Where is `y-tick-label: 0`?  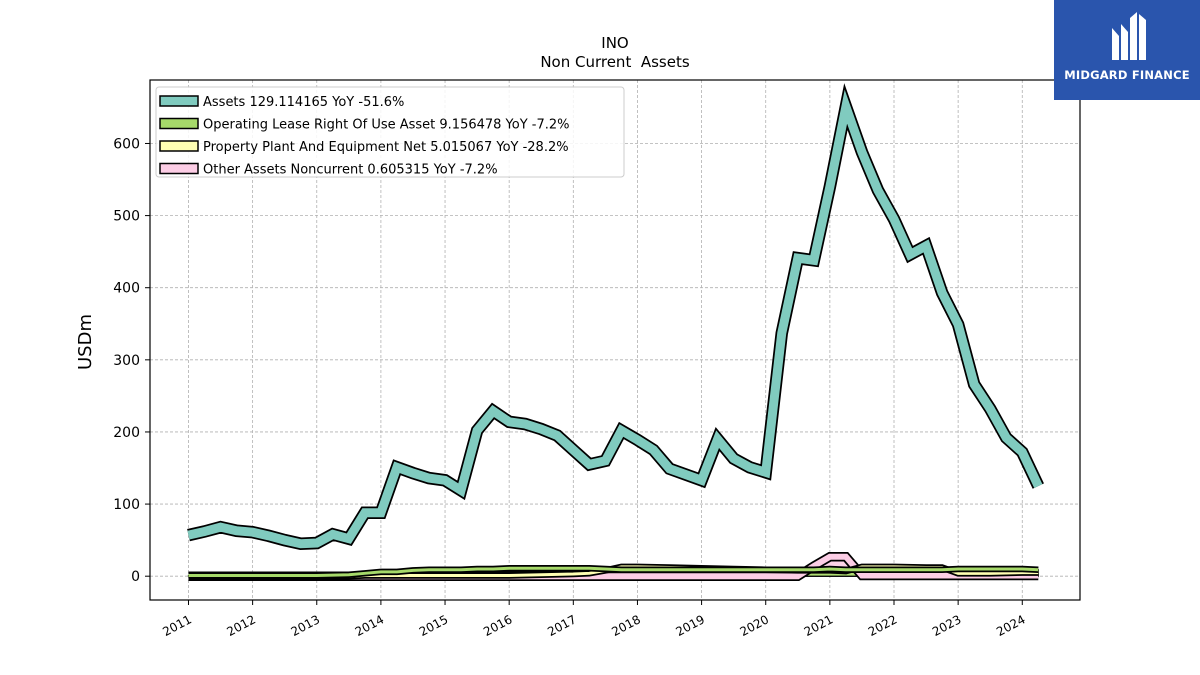
y-tick-label: 0 is located at coordinates (135, 577).